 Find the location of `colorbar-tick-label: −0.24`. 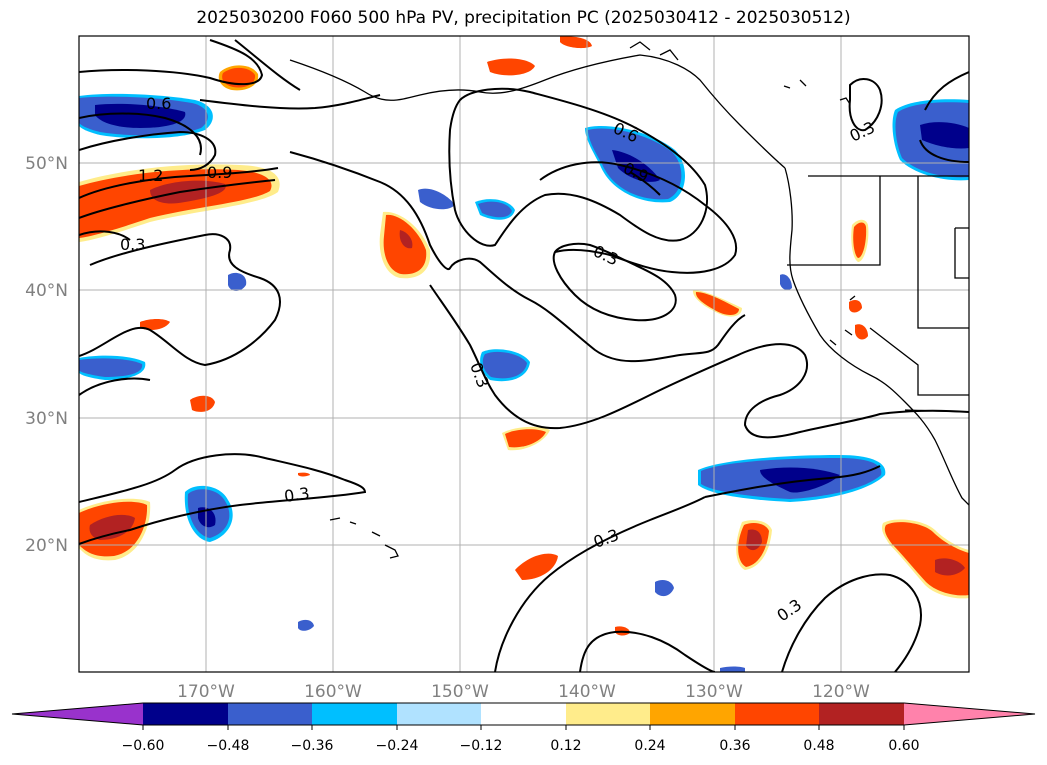

colorbar-tick-label: −0.24 is located at coordinates (397, 746).